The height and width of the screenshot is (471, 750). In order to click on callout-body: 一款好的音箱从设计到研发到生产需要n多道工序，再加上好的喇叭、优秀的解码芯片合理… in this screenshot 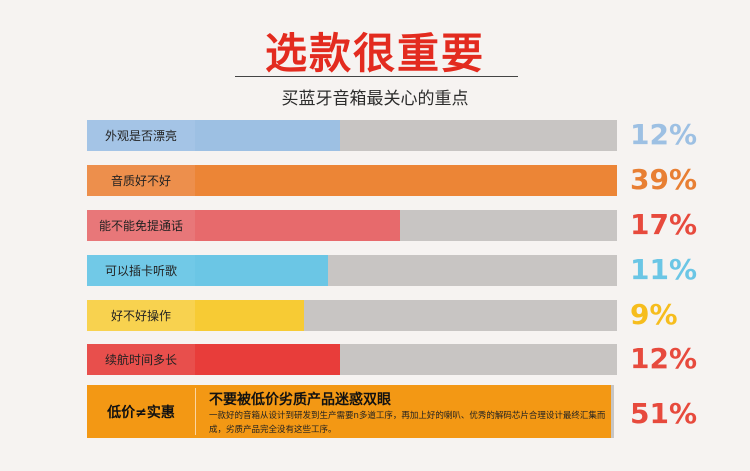, I will do `click(407, 423)`.